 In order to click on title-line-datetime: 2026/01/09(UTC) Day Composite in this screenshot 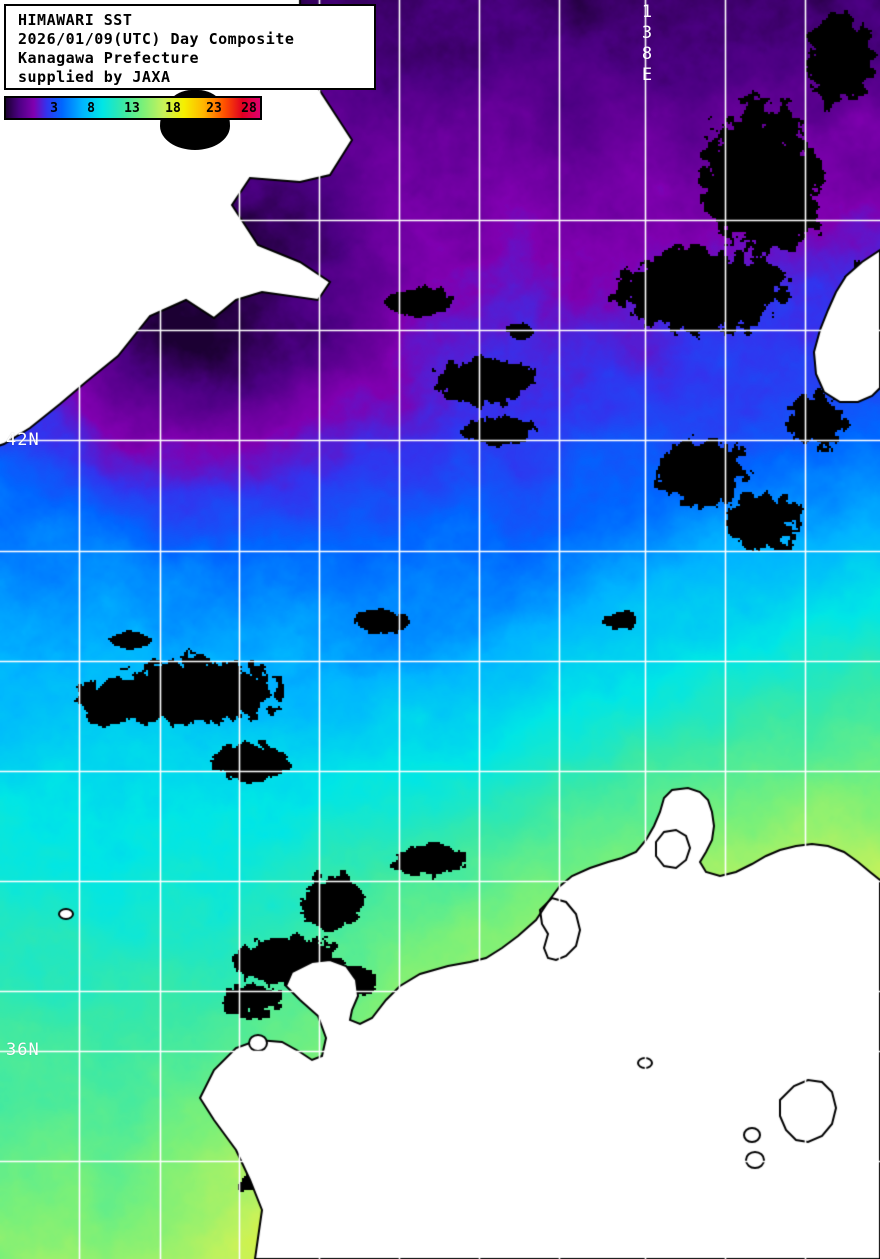, I will do `click(156, 39)`.